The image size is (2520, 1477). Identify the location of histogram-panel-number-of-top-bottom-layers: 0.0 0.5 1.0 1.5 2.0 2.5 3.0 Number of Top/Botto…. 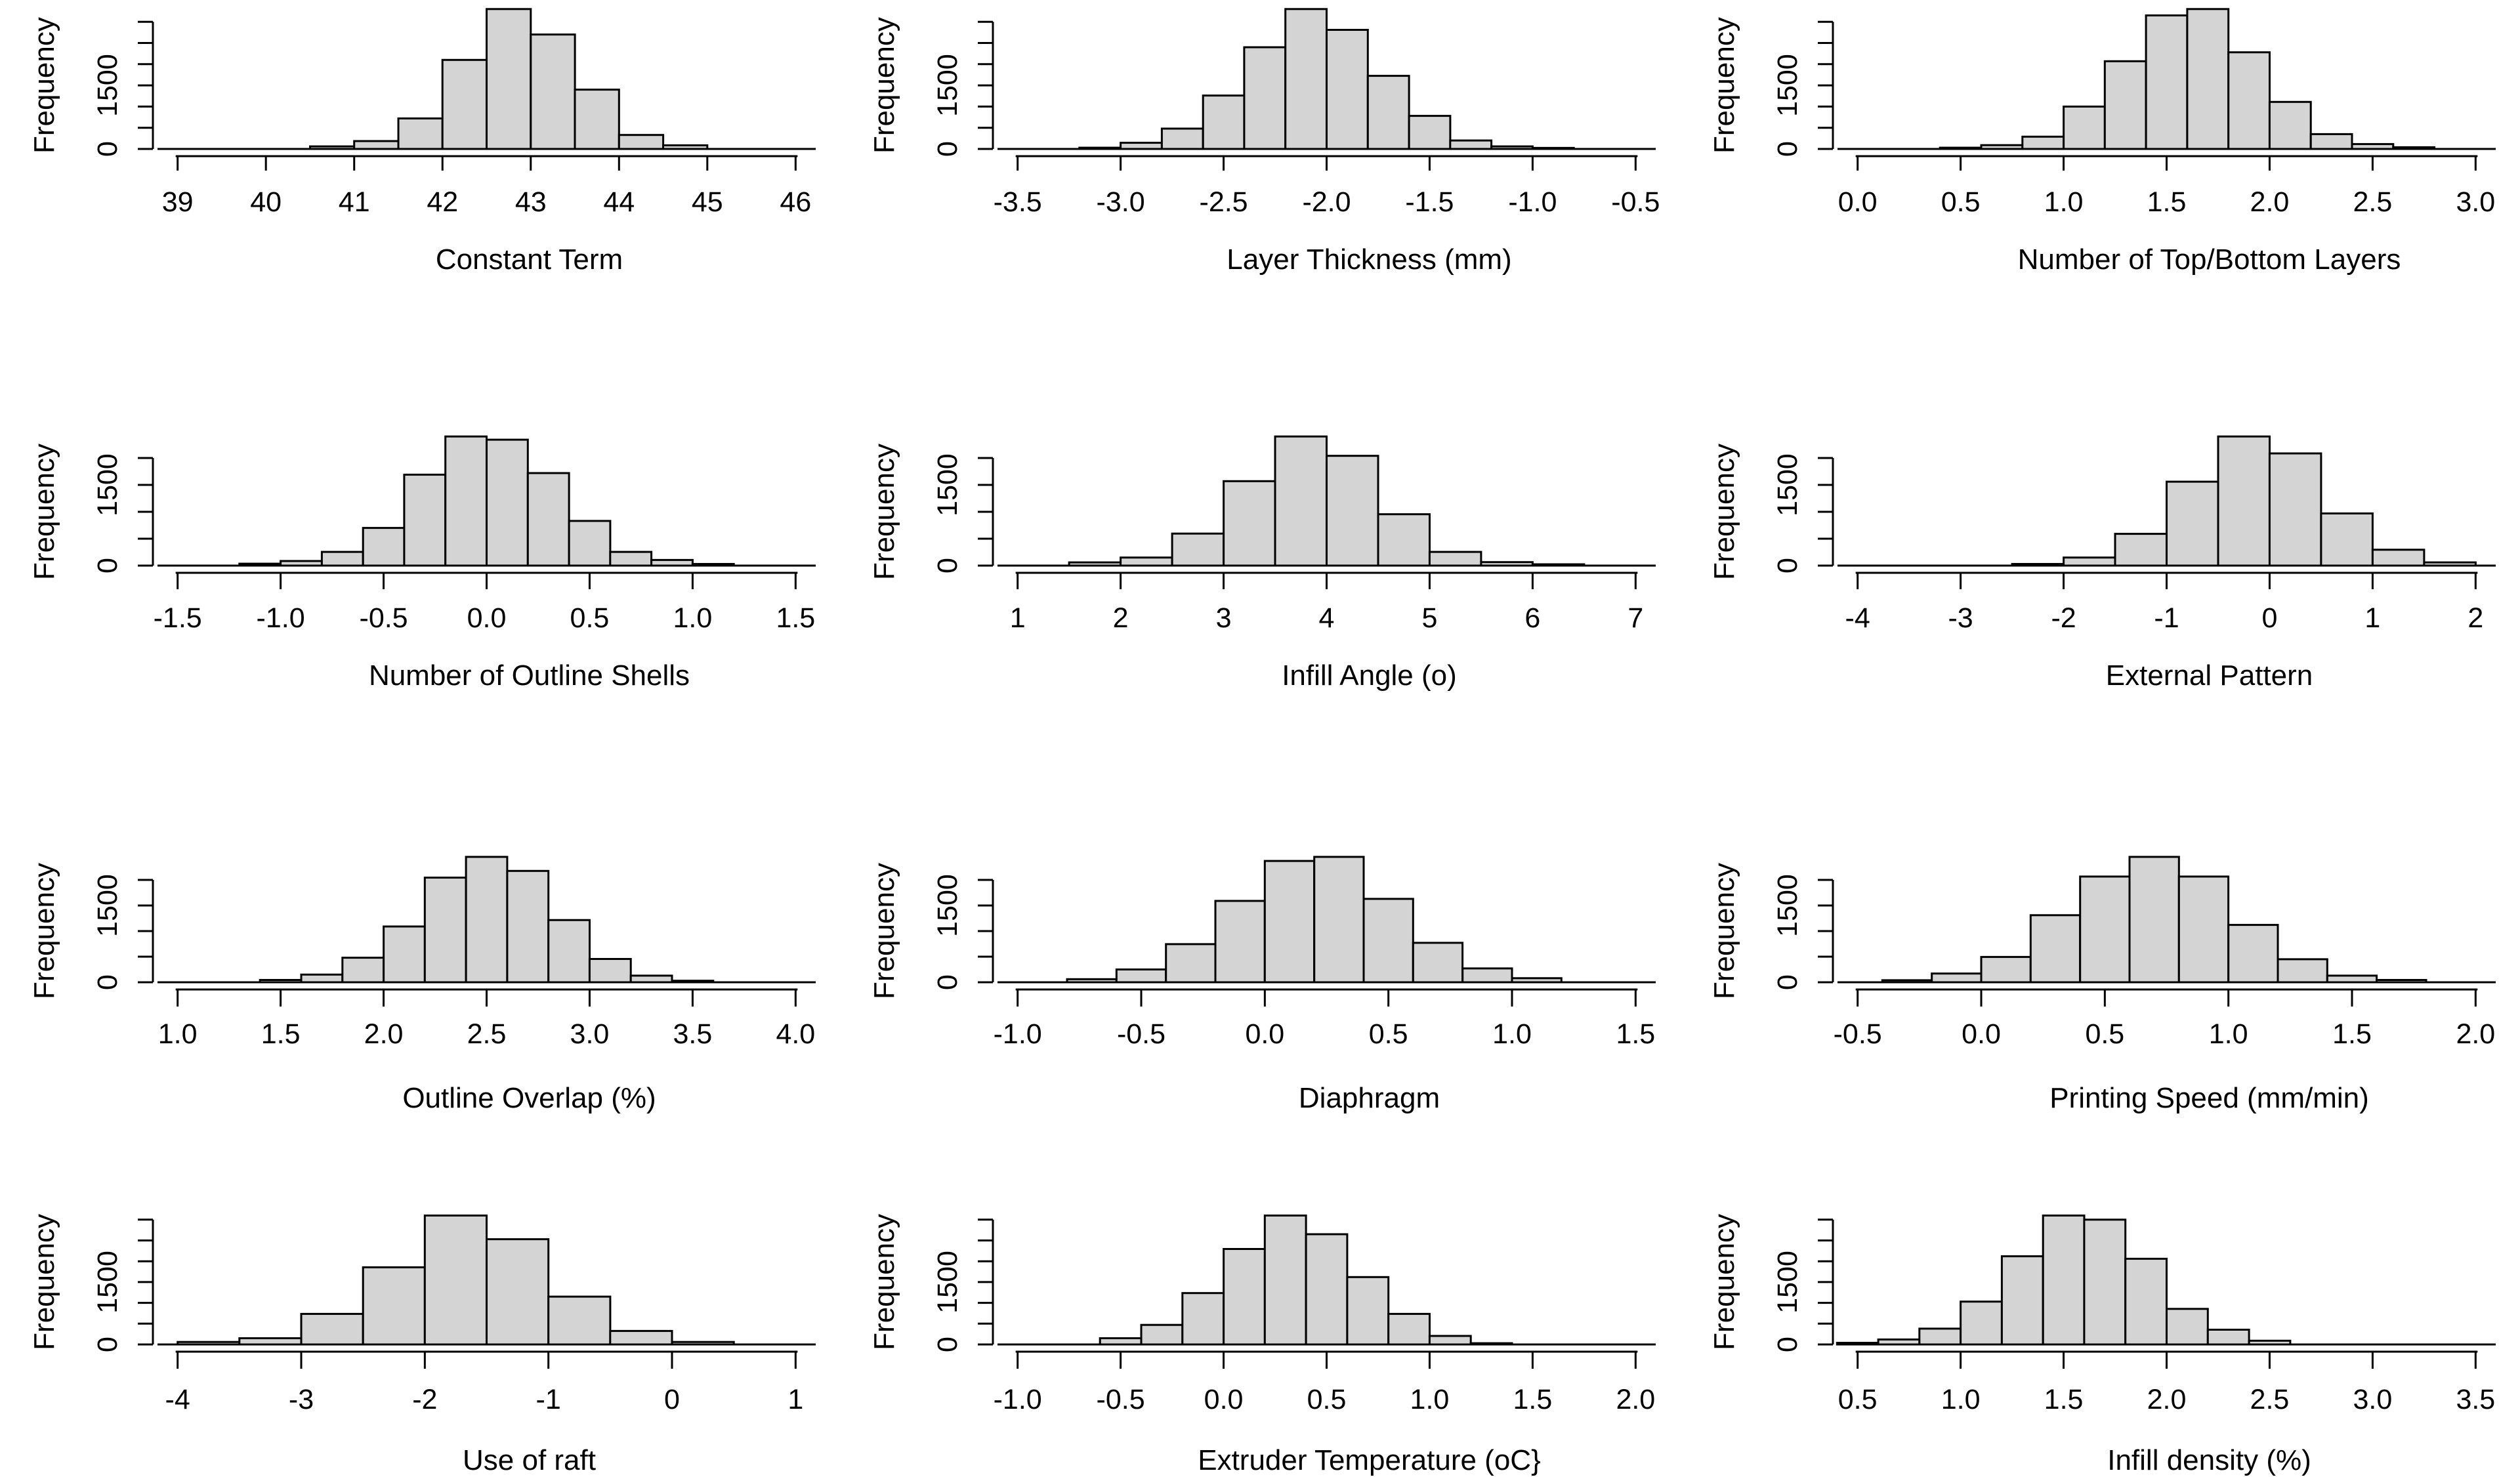
(2102, 142).